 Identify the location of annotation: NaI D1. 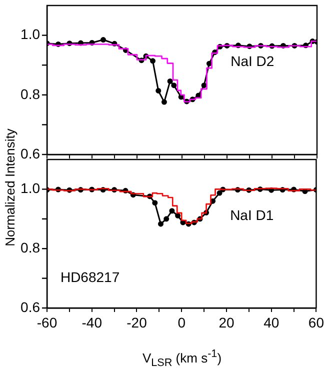
(252, 214).